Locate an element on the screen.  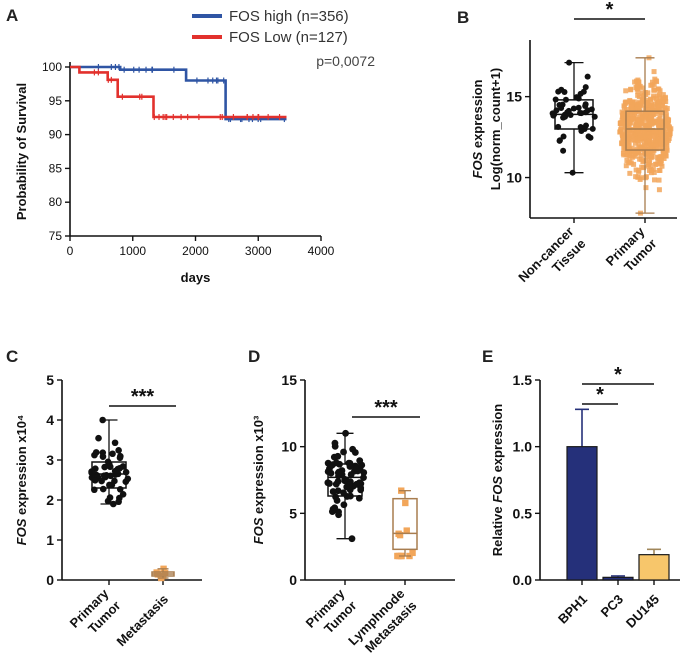
y-axis-label: Probability of Survival is located at coordinates (21, 151).